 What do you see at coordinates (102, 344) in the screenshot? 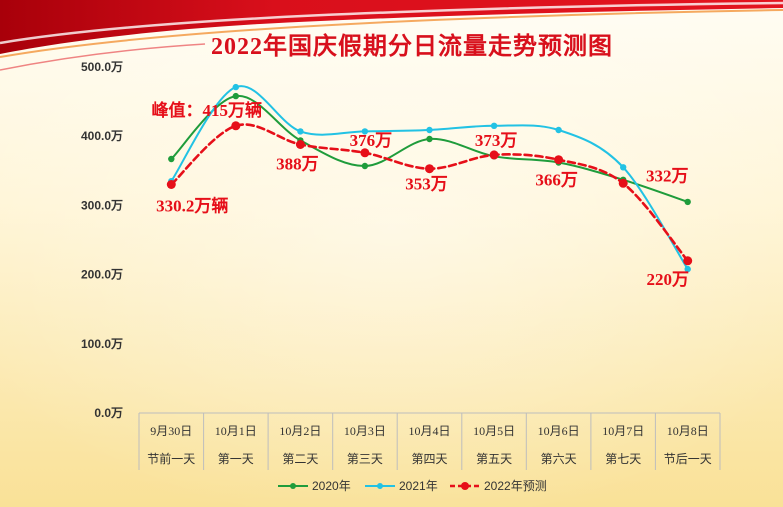
I see `y-tick-label: 100.0万` at bounding box center [102, 344].